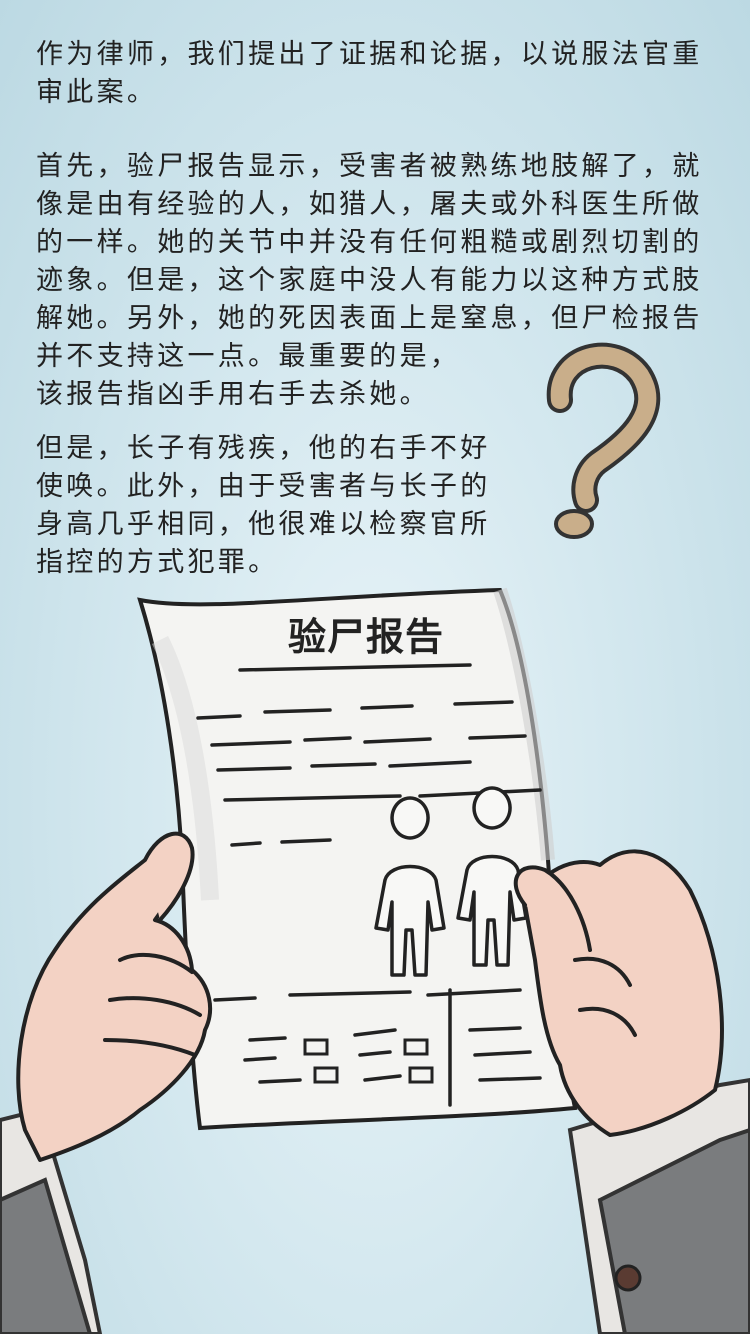 Image resolution: width=750 pixels, height=1334 pixels. What do you see at coordinates (603, 440) in the screenshot?
I see `question-mark-icon: ?` at bounding box center [603, 440].